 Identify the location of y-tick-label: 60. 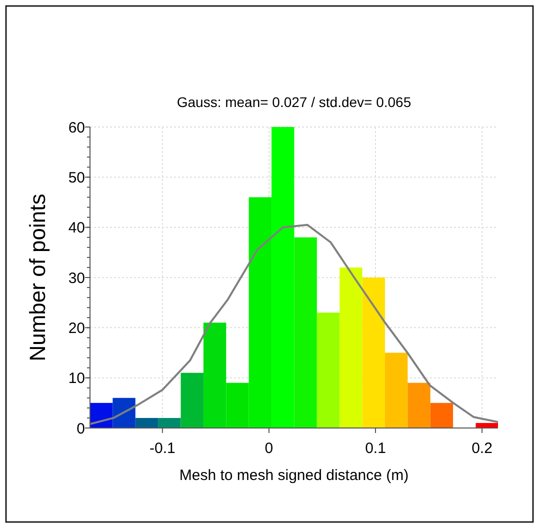
(76, 127).